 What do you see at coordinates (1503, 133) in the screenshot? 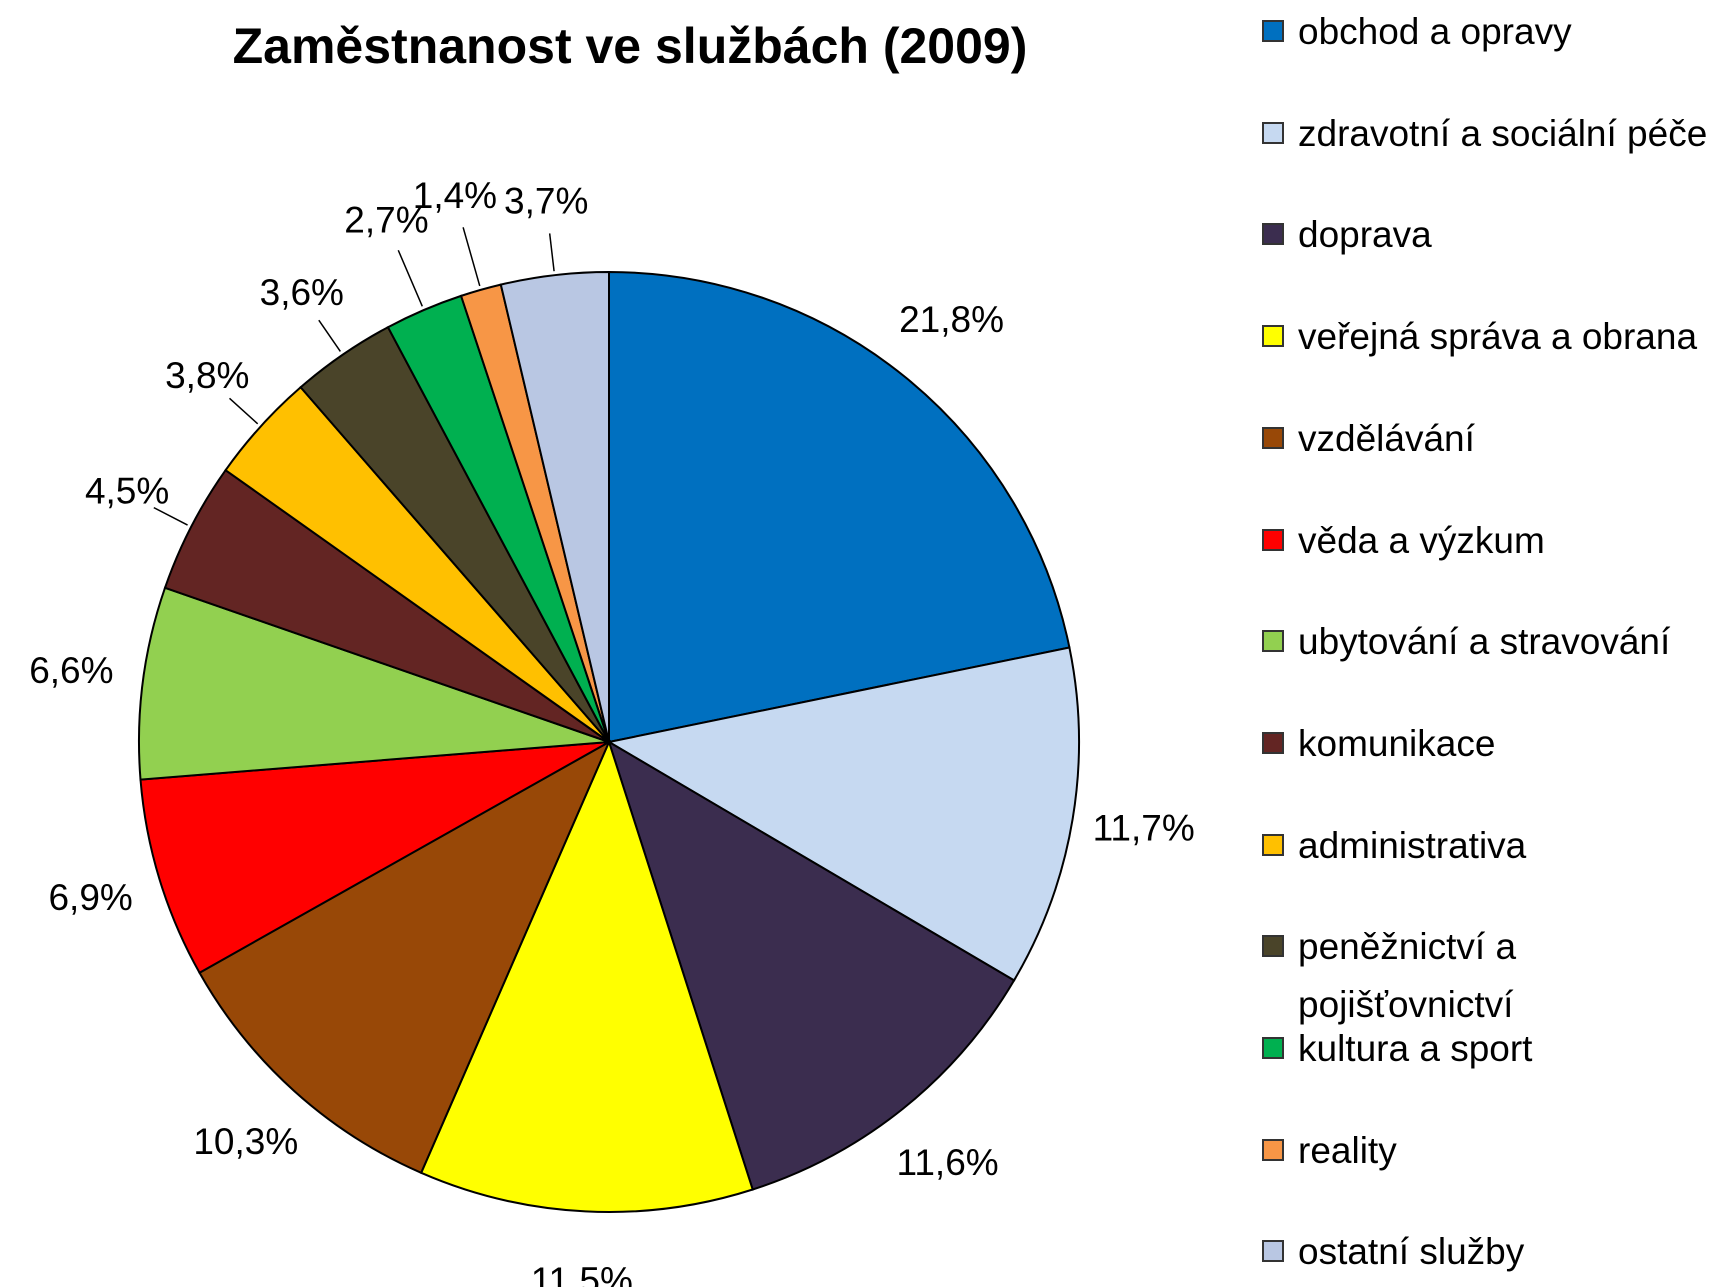
I see `legend-label: zdravotní a sociální péče` at bounding box center [1503, 133].